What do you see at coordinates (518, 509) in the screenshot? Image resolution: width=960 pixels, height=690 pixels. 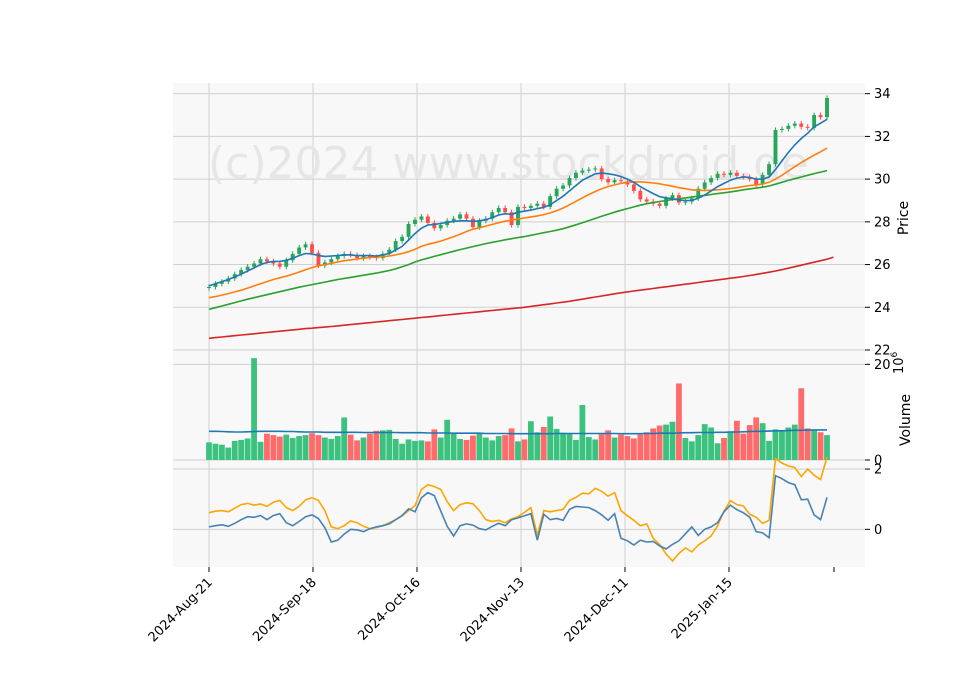 I see `oscillator-series` at bounding box center [518, 509].